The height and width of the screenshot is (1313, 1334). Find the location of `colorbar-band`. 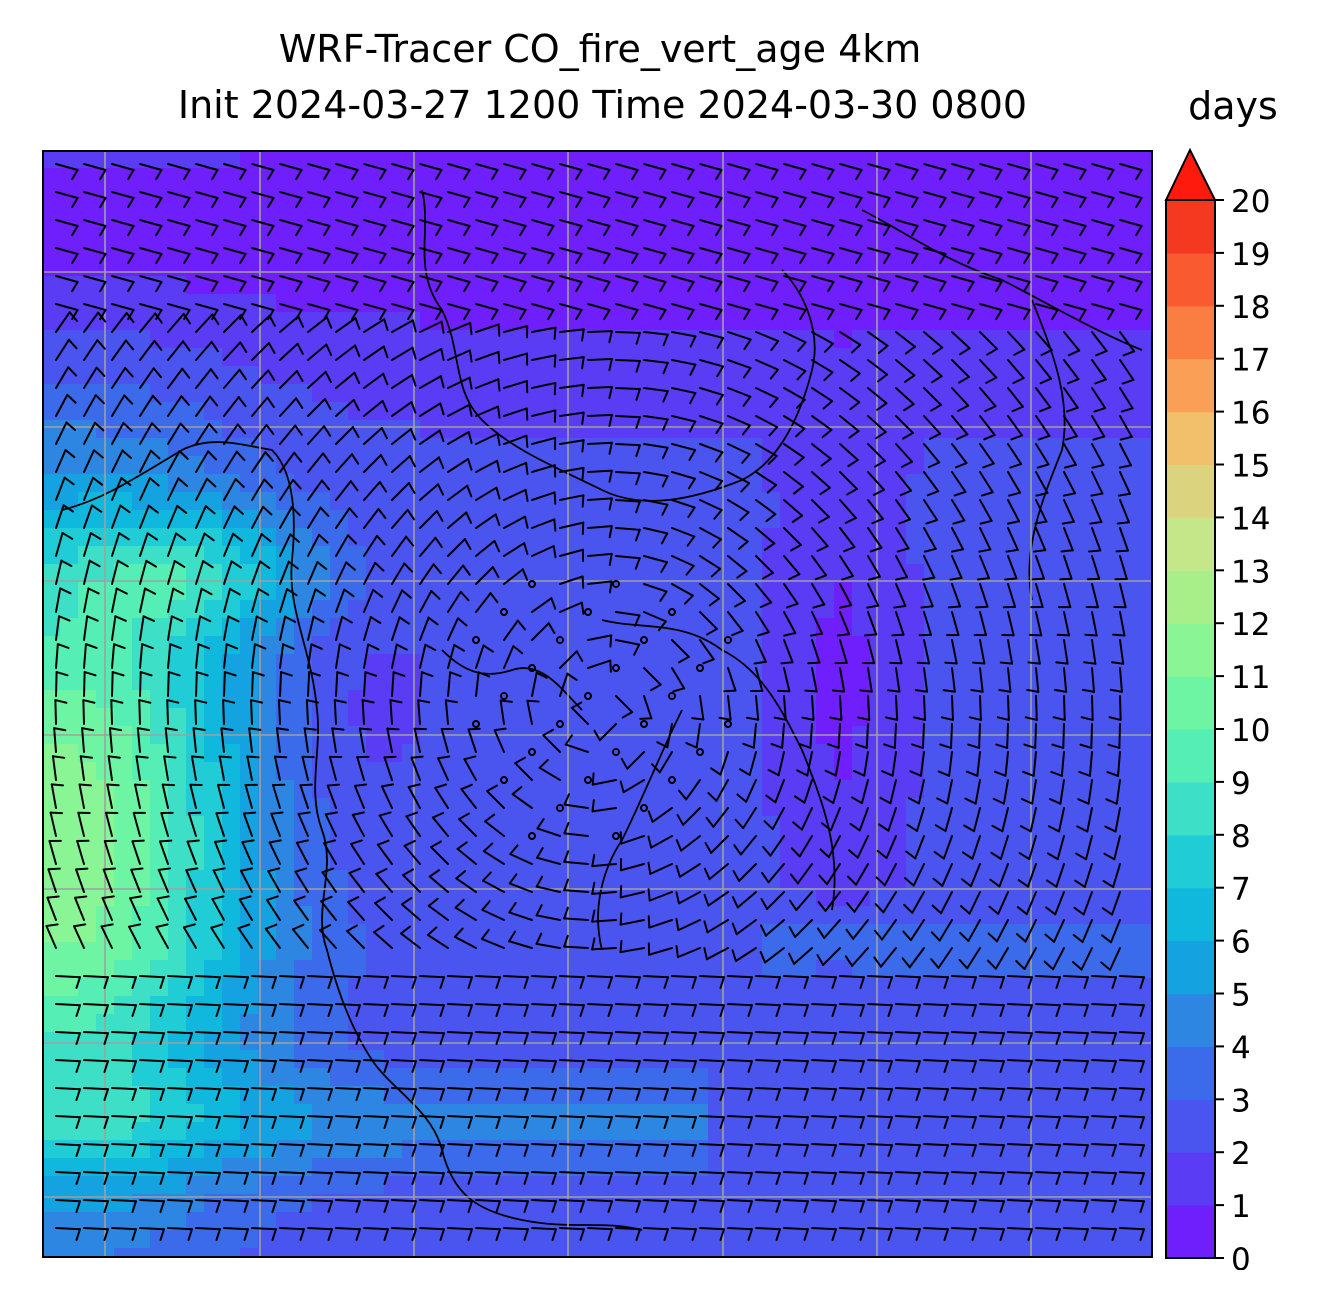

colorbar-band is located at coordinates (1190, 861).